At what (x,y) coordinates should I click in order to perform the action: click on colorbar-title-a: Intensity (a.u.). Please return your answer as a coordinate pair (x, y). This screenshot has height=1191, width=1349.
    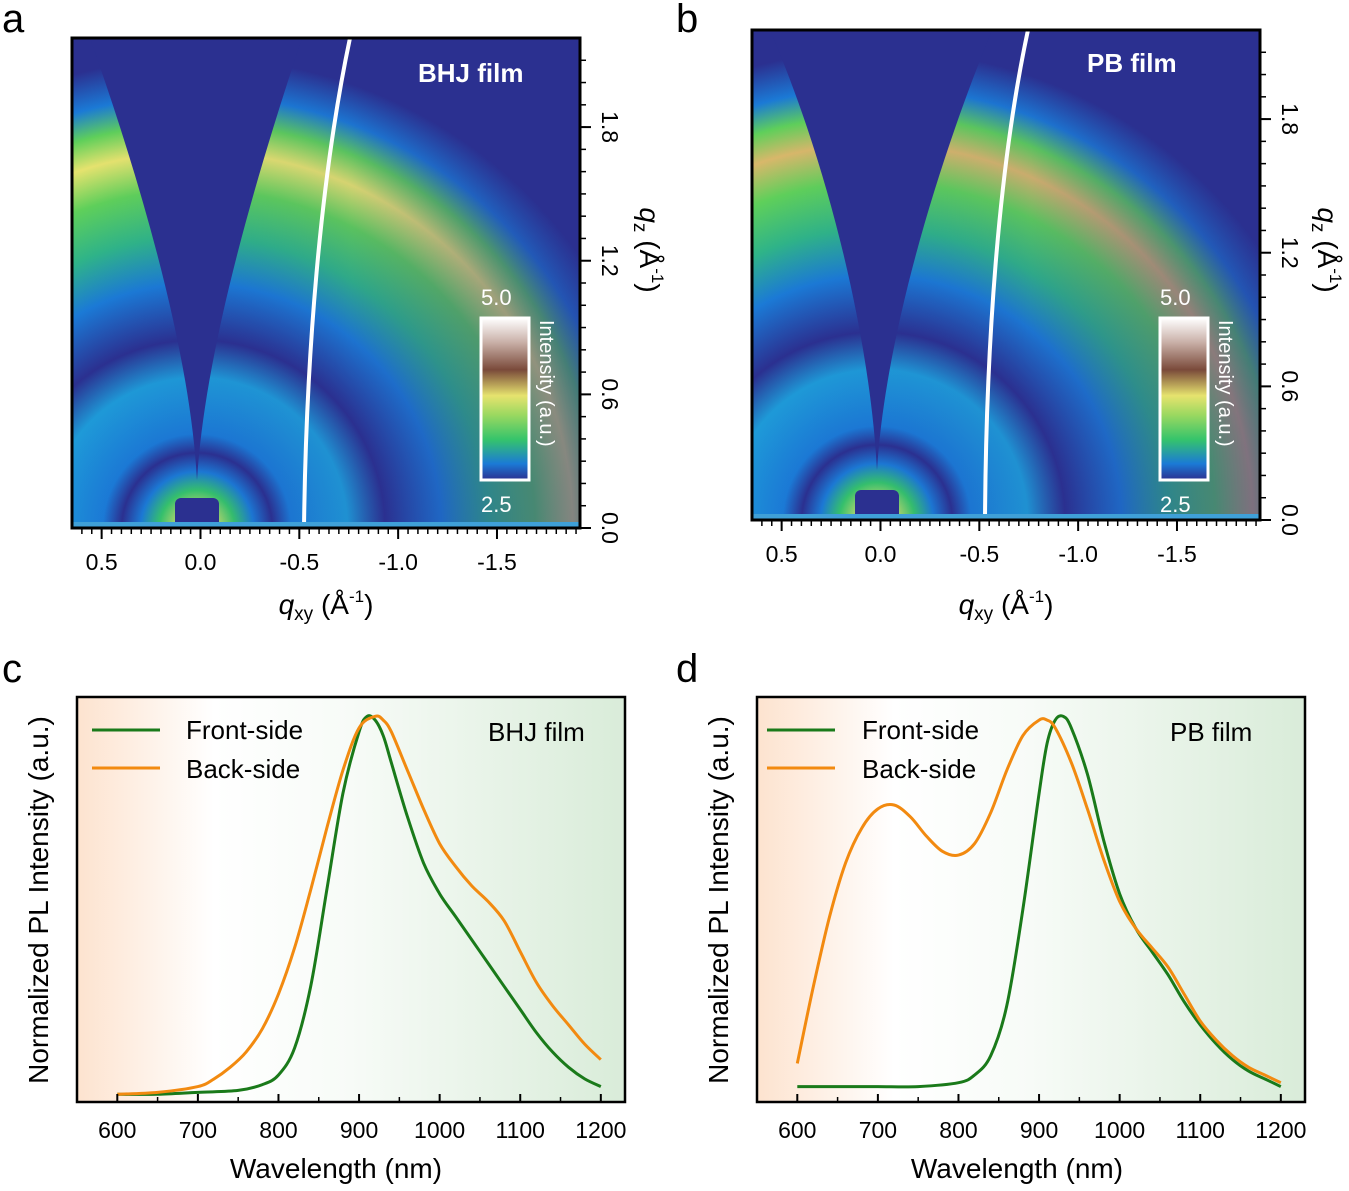
    Looking at the image, I should click on (546, 383).